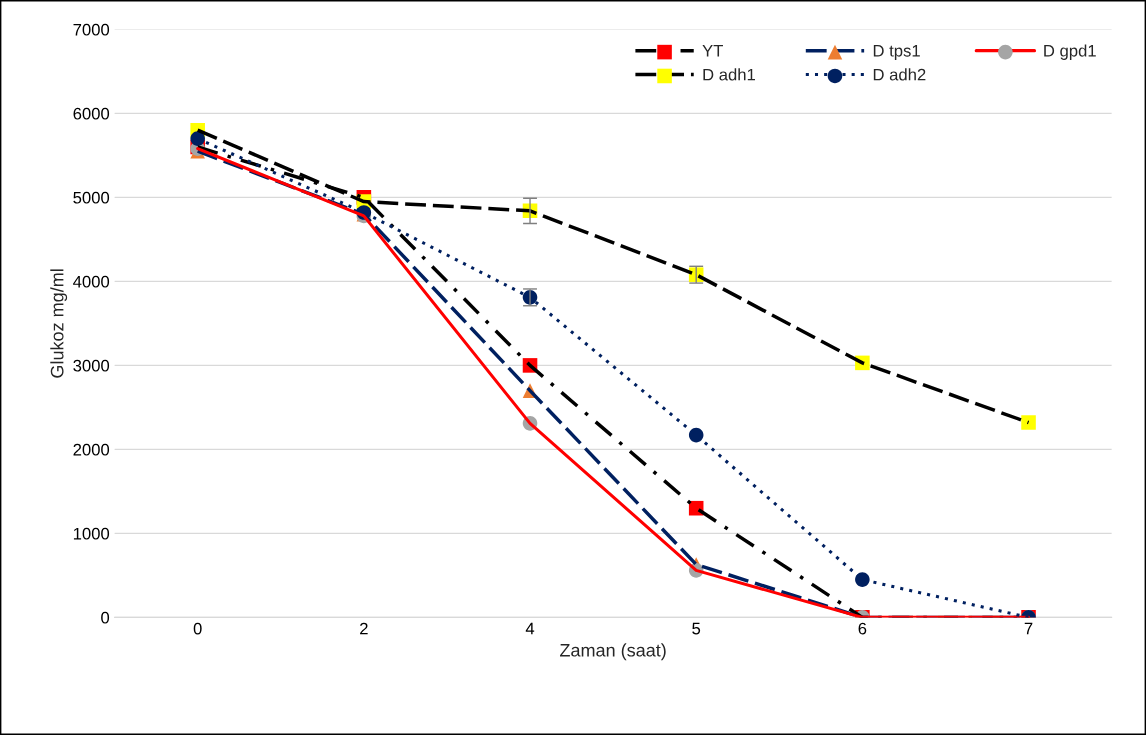 This screenshot has height=735, width=1146. I want to click on legend-label: D tps1, so click(896, 52).